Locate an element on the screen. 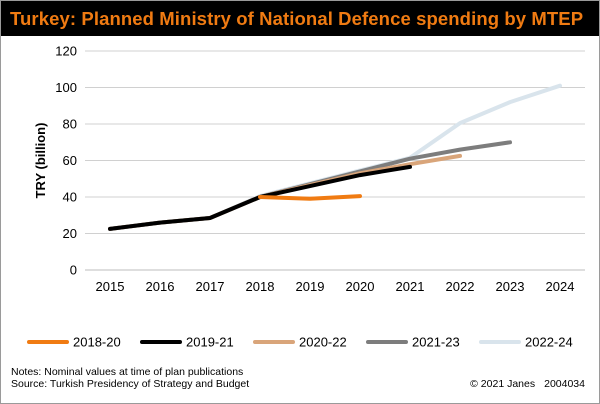 The width and height of the screenshot is (600, 404). legend-label: 2022-24 is located at coordinates (549, 342).